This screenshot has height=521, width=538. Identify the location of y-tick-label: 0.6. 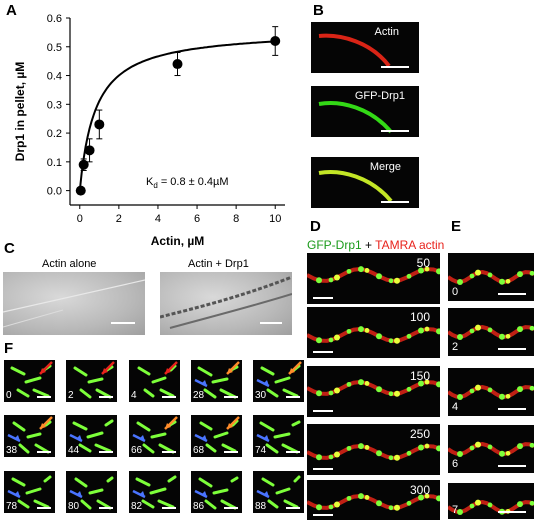
(54, 19).